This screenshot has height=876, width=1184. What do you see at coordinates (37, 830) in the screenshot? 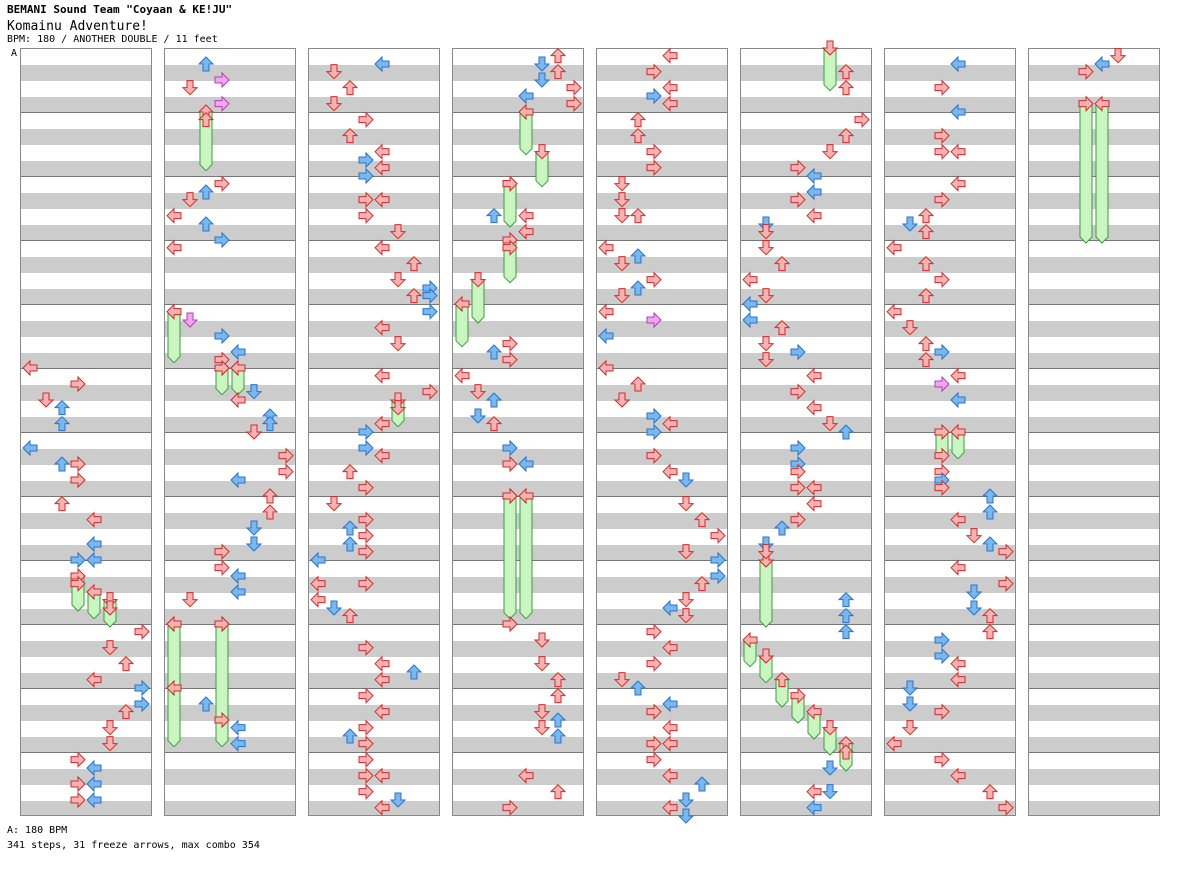
I see `bpm-footer: A: 180 BPM` at bounding box center [37, 830].